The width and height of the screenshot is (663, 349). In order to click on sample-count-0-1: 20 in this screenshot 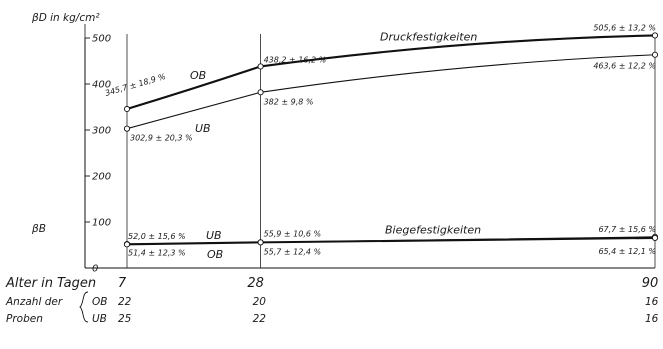, I will do `click(260, 302)`.